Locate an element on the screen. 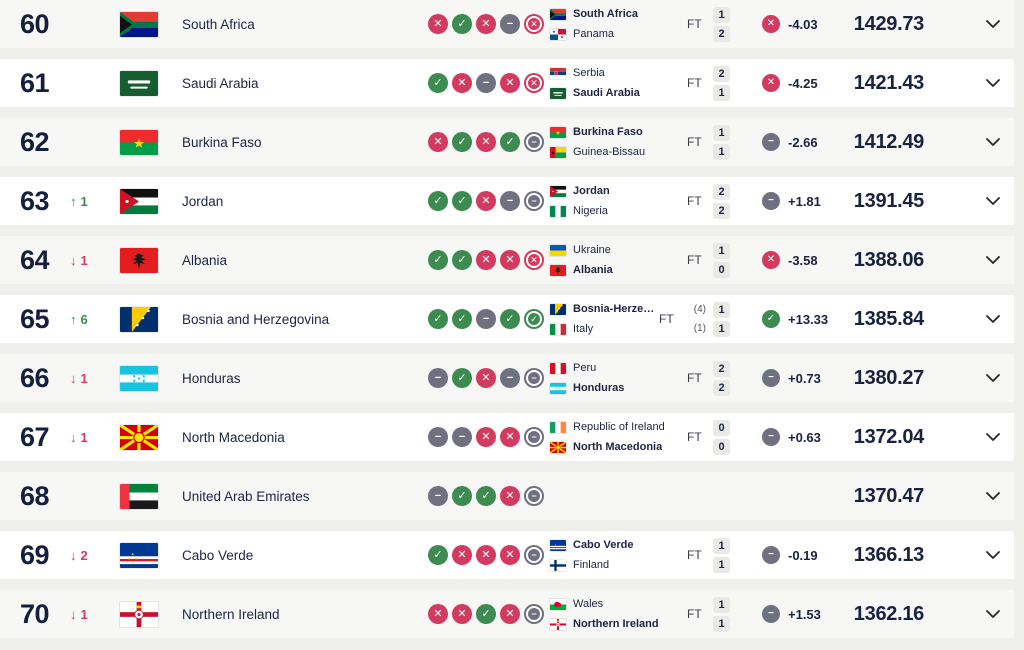 The image size is (1024, 650). flag-nir-icon is located at coordinates (558, 624).